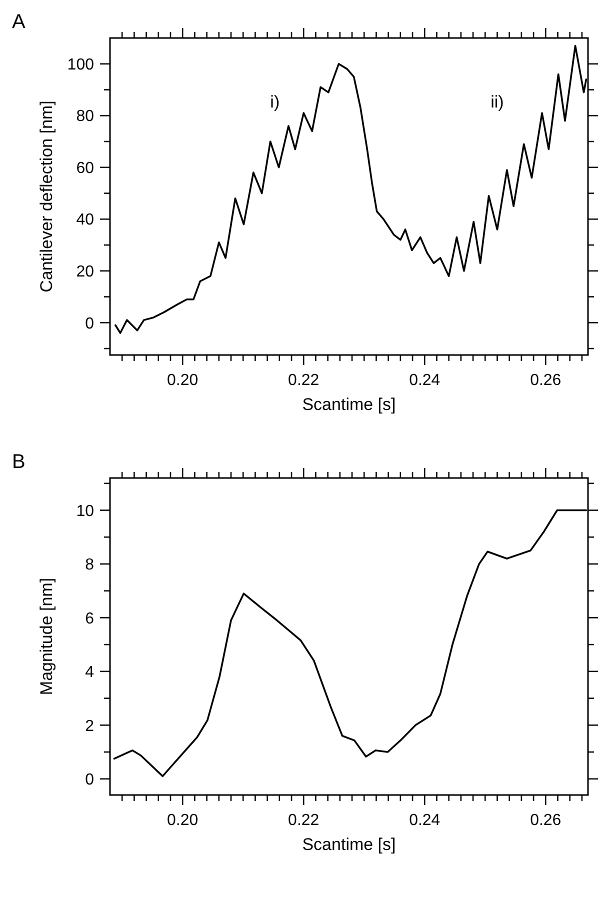  I want to click on y-tick-label: 4, so click(89, 673).